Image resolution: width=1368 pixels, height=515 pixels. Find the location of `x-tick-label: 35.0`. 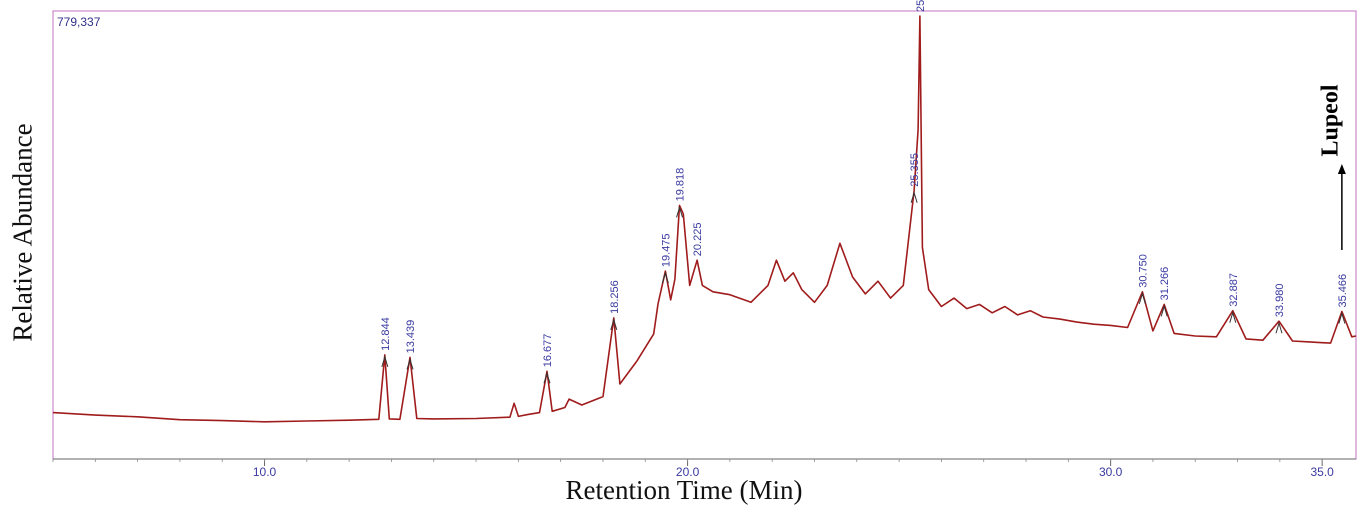

x-tick-label: 35.0 is located at coordinates (1322, 472).